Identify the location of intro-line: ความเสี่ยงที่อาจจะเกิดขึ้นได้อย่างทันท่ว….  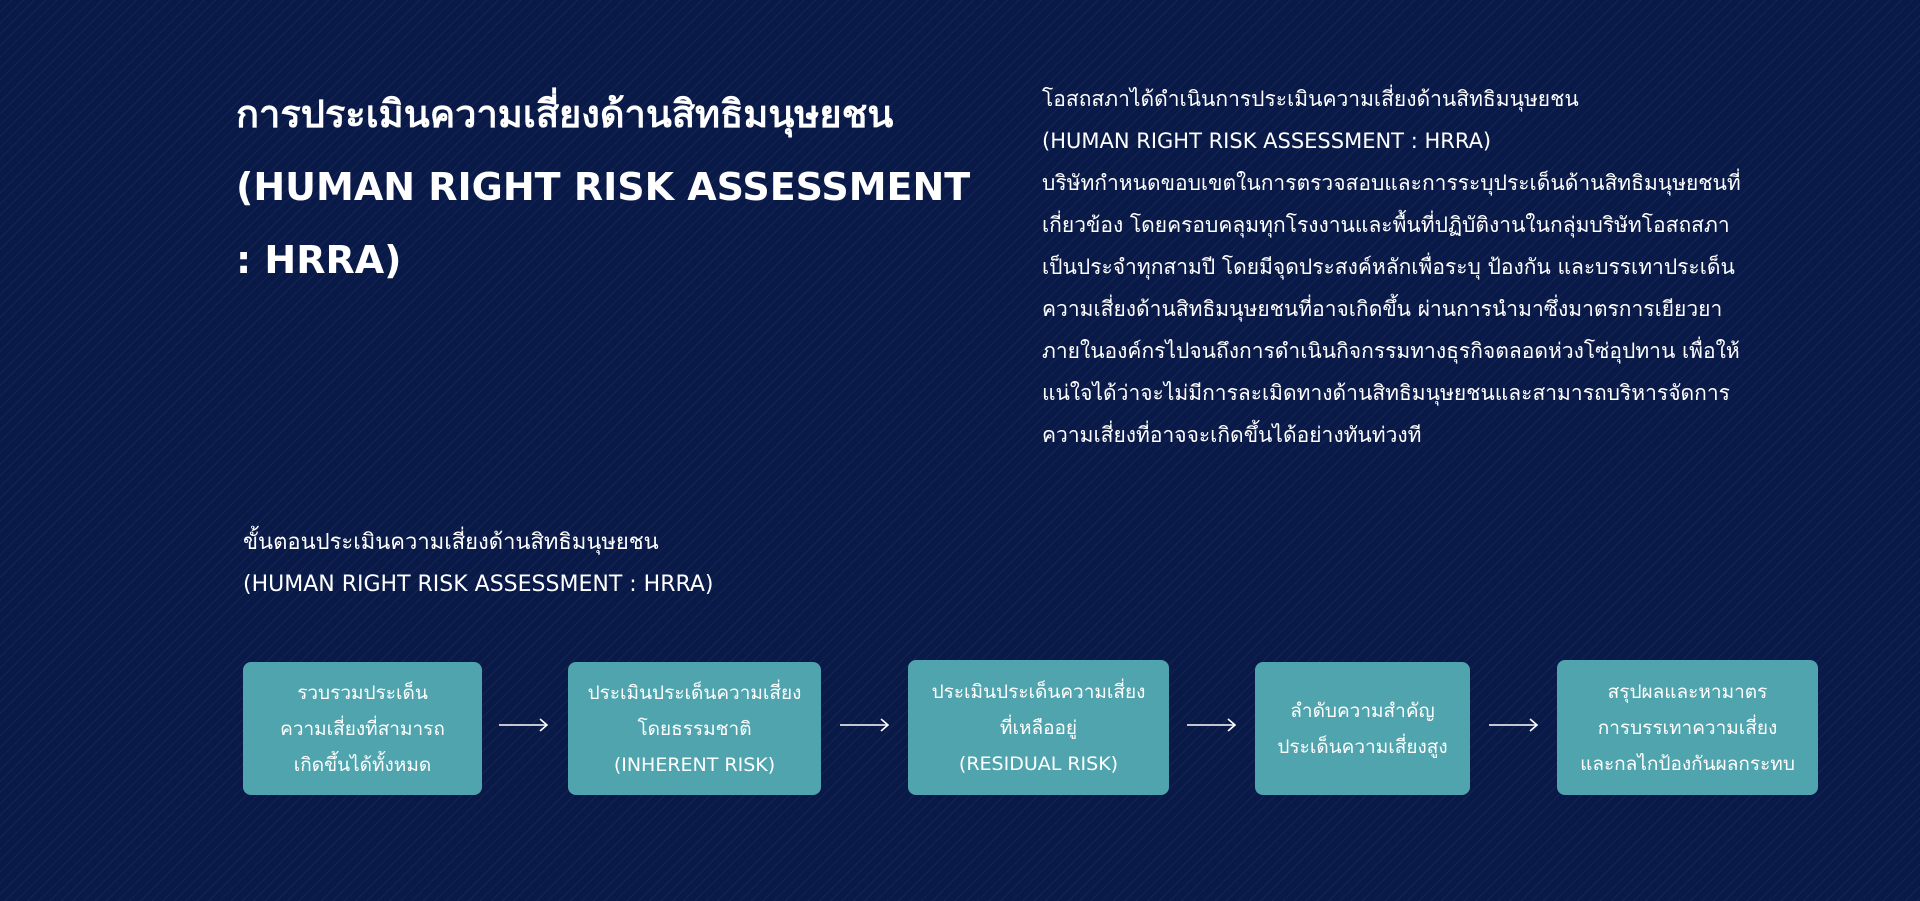
(1232, 435).